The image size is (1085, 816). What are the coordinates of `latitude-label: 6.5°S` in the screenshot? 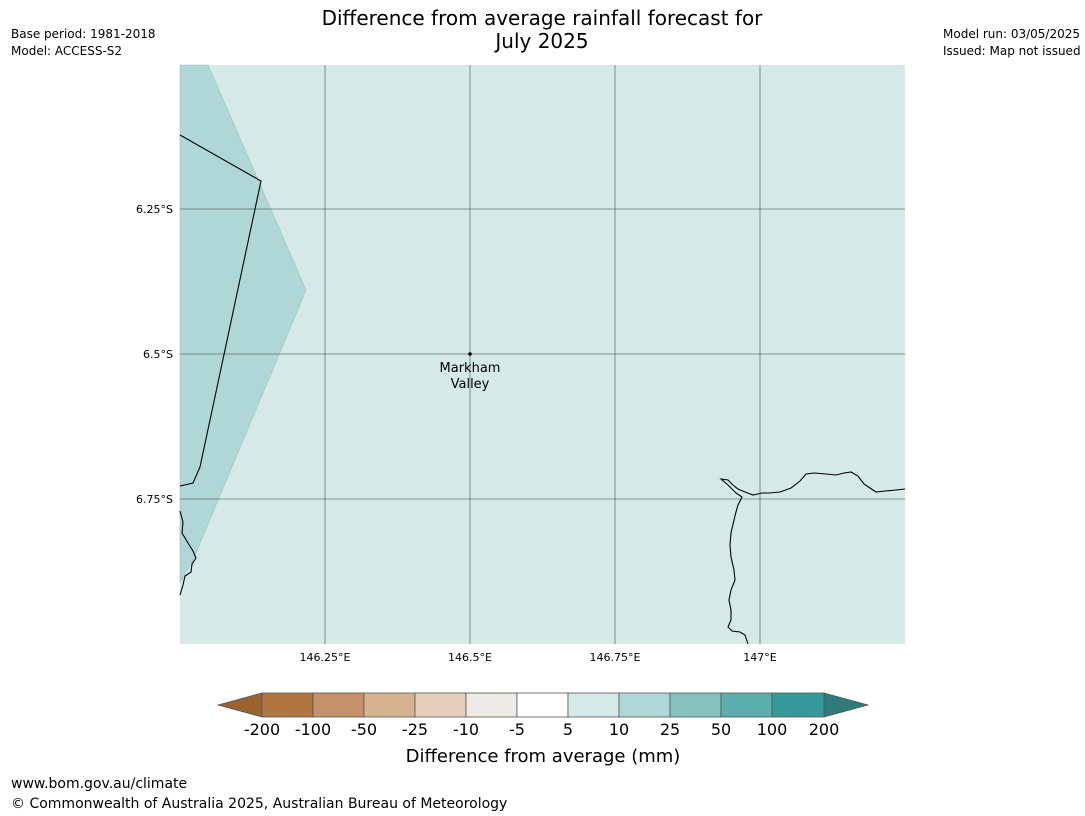 It's located at (158, 354).